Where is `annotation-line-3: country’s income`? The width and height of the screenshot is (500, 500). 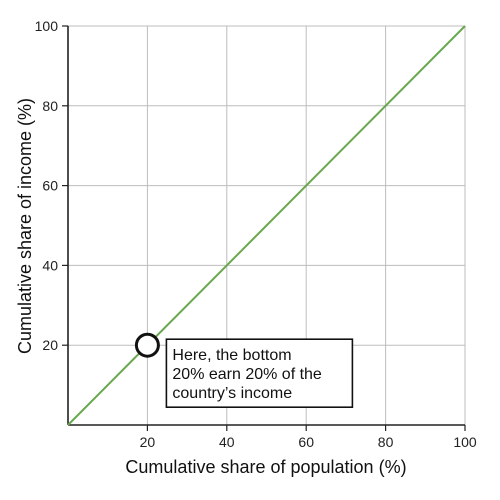
annotation-line-3: country’s income is located at coordinates (232, 393).